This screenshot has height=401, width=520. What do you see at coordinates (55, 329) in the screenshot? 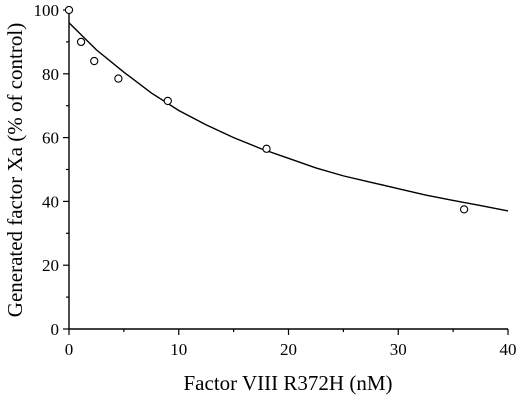
I see `y-tick-label: 0` at bounding box center [55, 329].